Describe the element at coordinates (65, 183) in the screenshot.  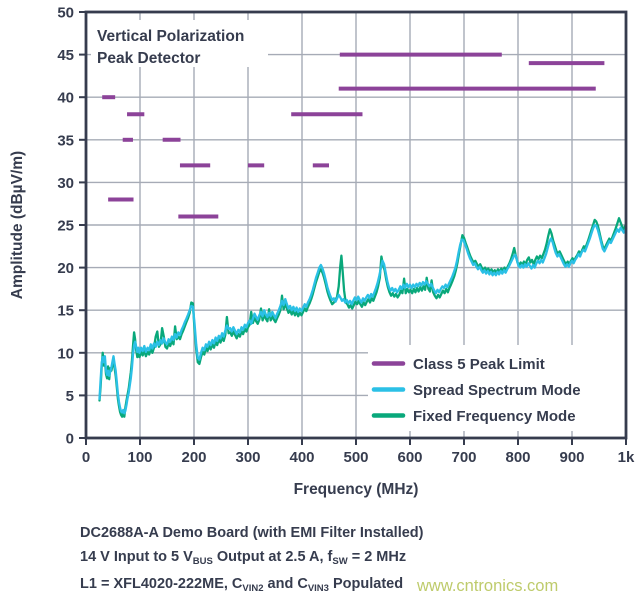
I see `y-tick-label: 30` at that location.